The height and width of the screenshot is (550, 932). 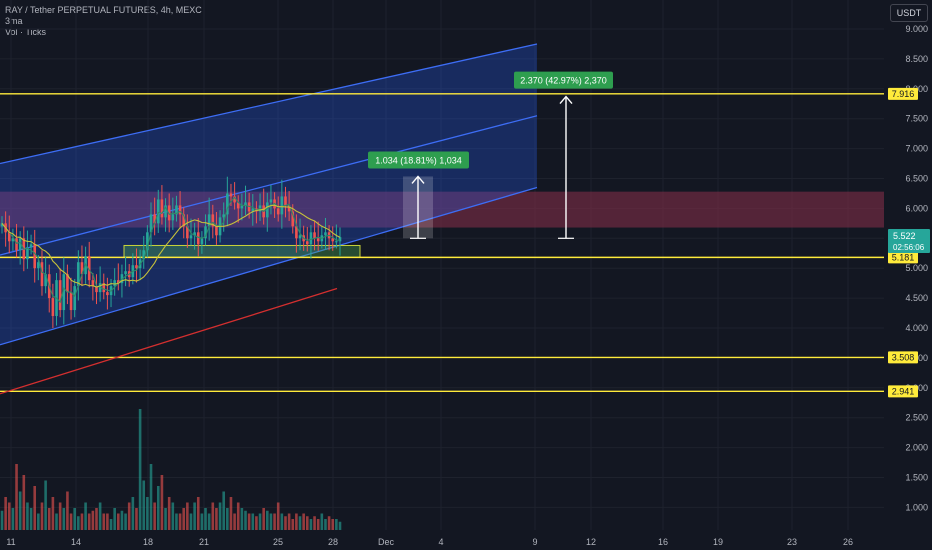 I want to click on y-tick-label: 6.000, so click(x=916, y=208).